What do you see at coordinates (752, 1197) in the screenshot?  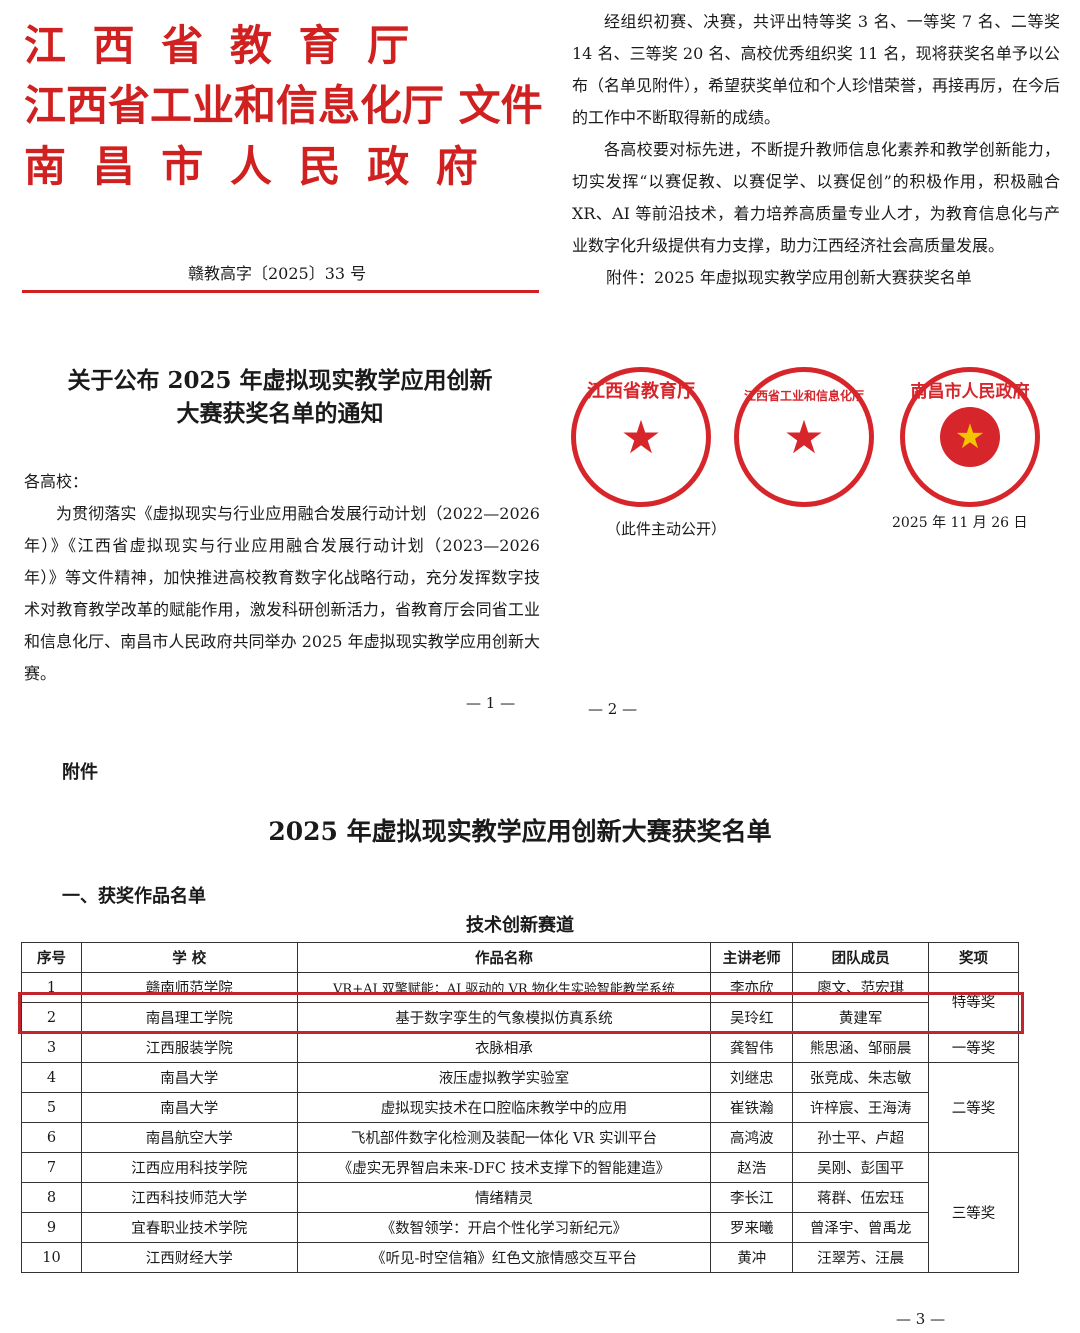 I see `cell: 李长江` at bounding box center [752, 1197].